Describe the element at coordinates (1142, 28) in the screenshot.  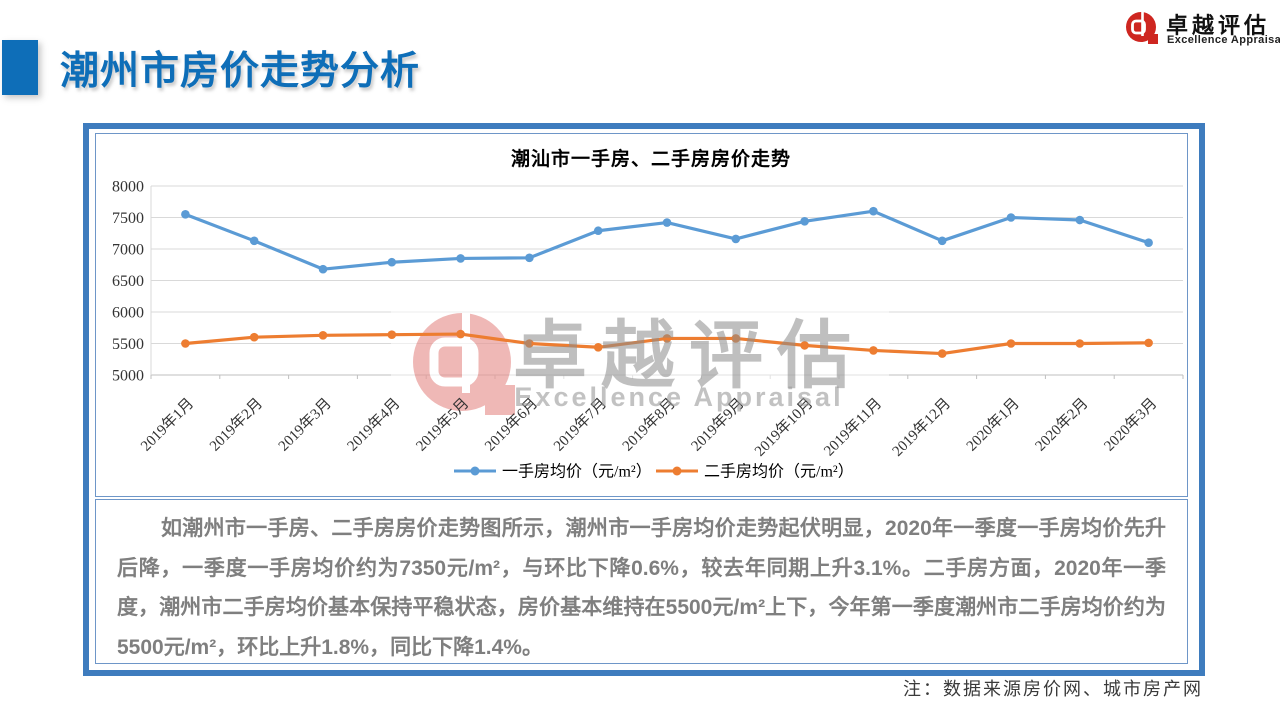
I see `excellence-appraisal-logo-icon` at that location.